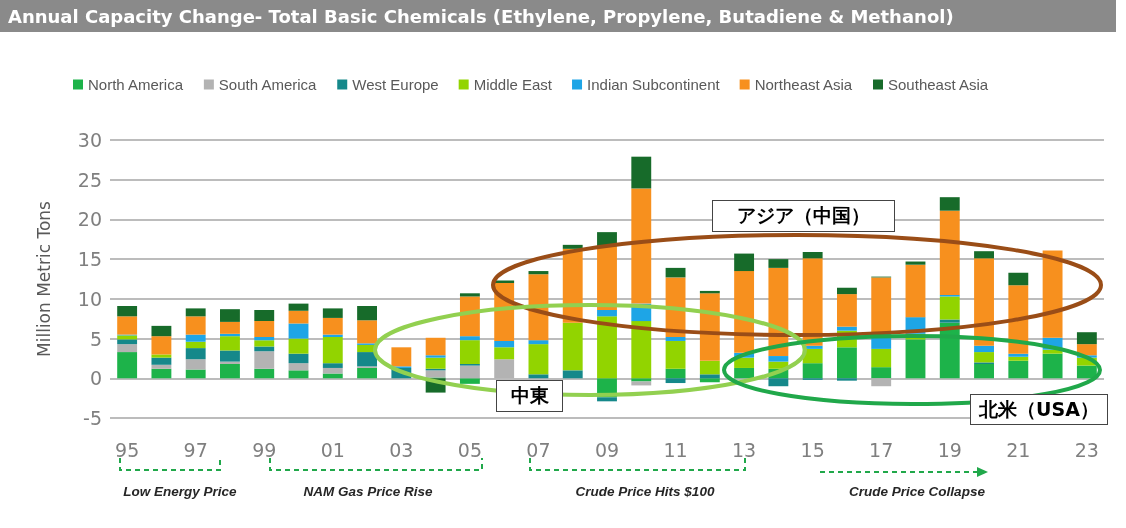  I want to click on annotation: アジア（中国）, so click(803, 216).